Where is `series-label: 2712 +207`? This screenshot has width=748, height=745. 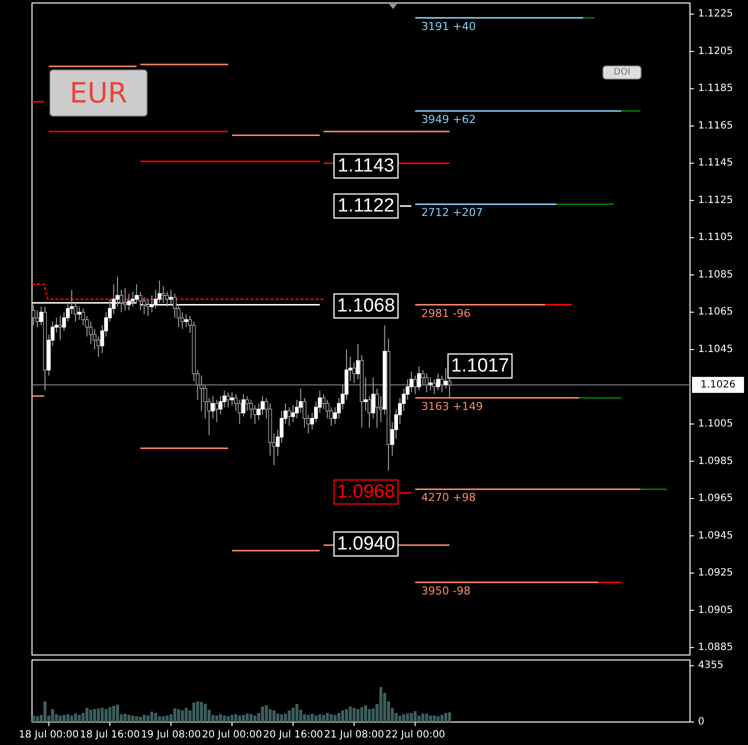
series-label: 2712 +207 is located at coordinates (452, 213).